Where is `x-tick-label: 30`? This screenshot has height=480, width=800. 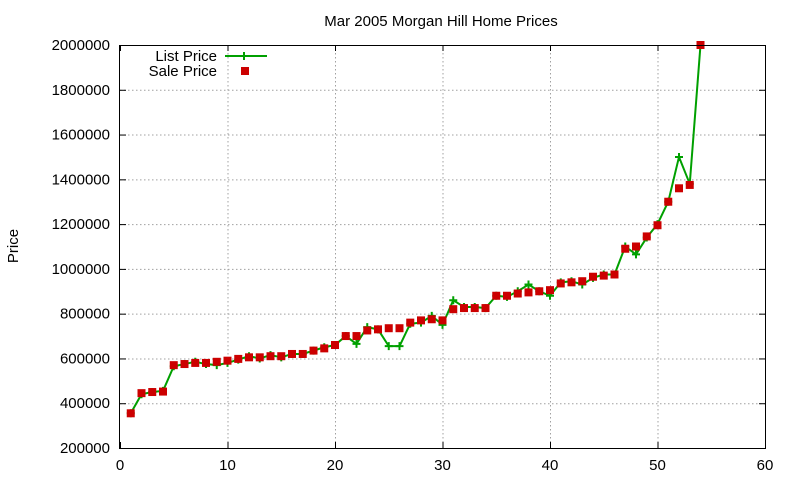
x-tick-label: 30 is located at coordinates (442, 465).